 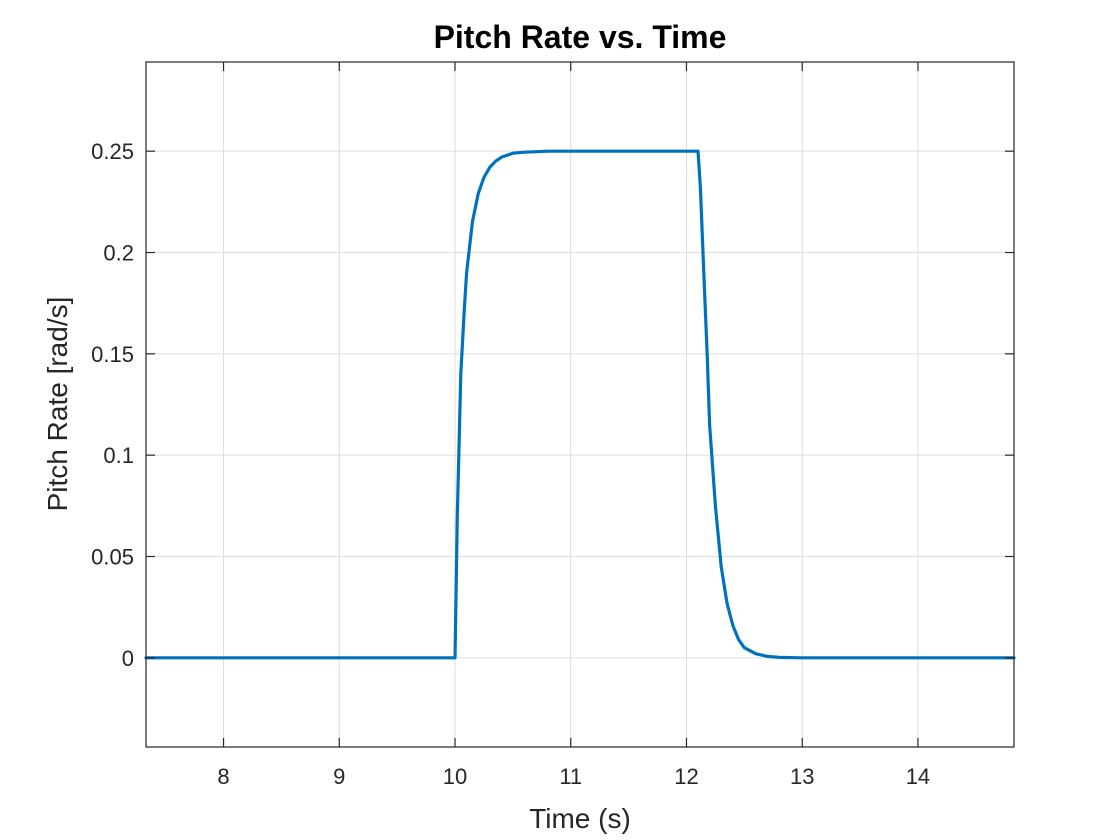 What do you see at coordinates (118, 253) in the screenshot?
I see `y-tick-label: 0.2` at bounding box center [118, 253].